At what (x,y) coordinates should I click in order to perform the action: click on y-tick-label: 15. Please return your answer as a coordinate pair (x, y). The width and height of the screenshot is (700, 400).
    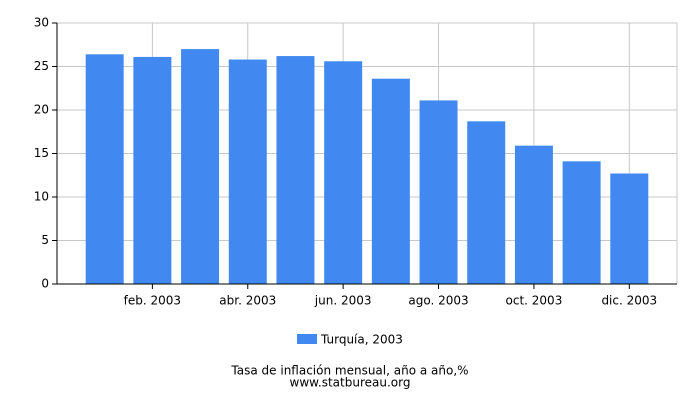
    Looking at the image, I should click on (41, 153).